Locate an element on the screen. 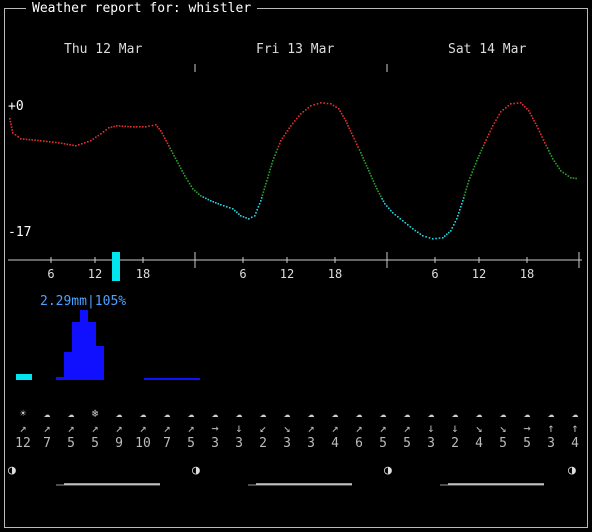 The image size is (592, 532). weather-icon: ❄ is located at coordinates (95, 413).